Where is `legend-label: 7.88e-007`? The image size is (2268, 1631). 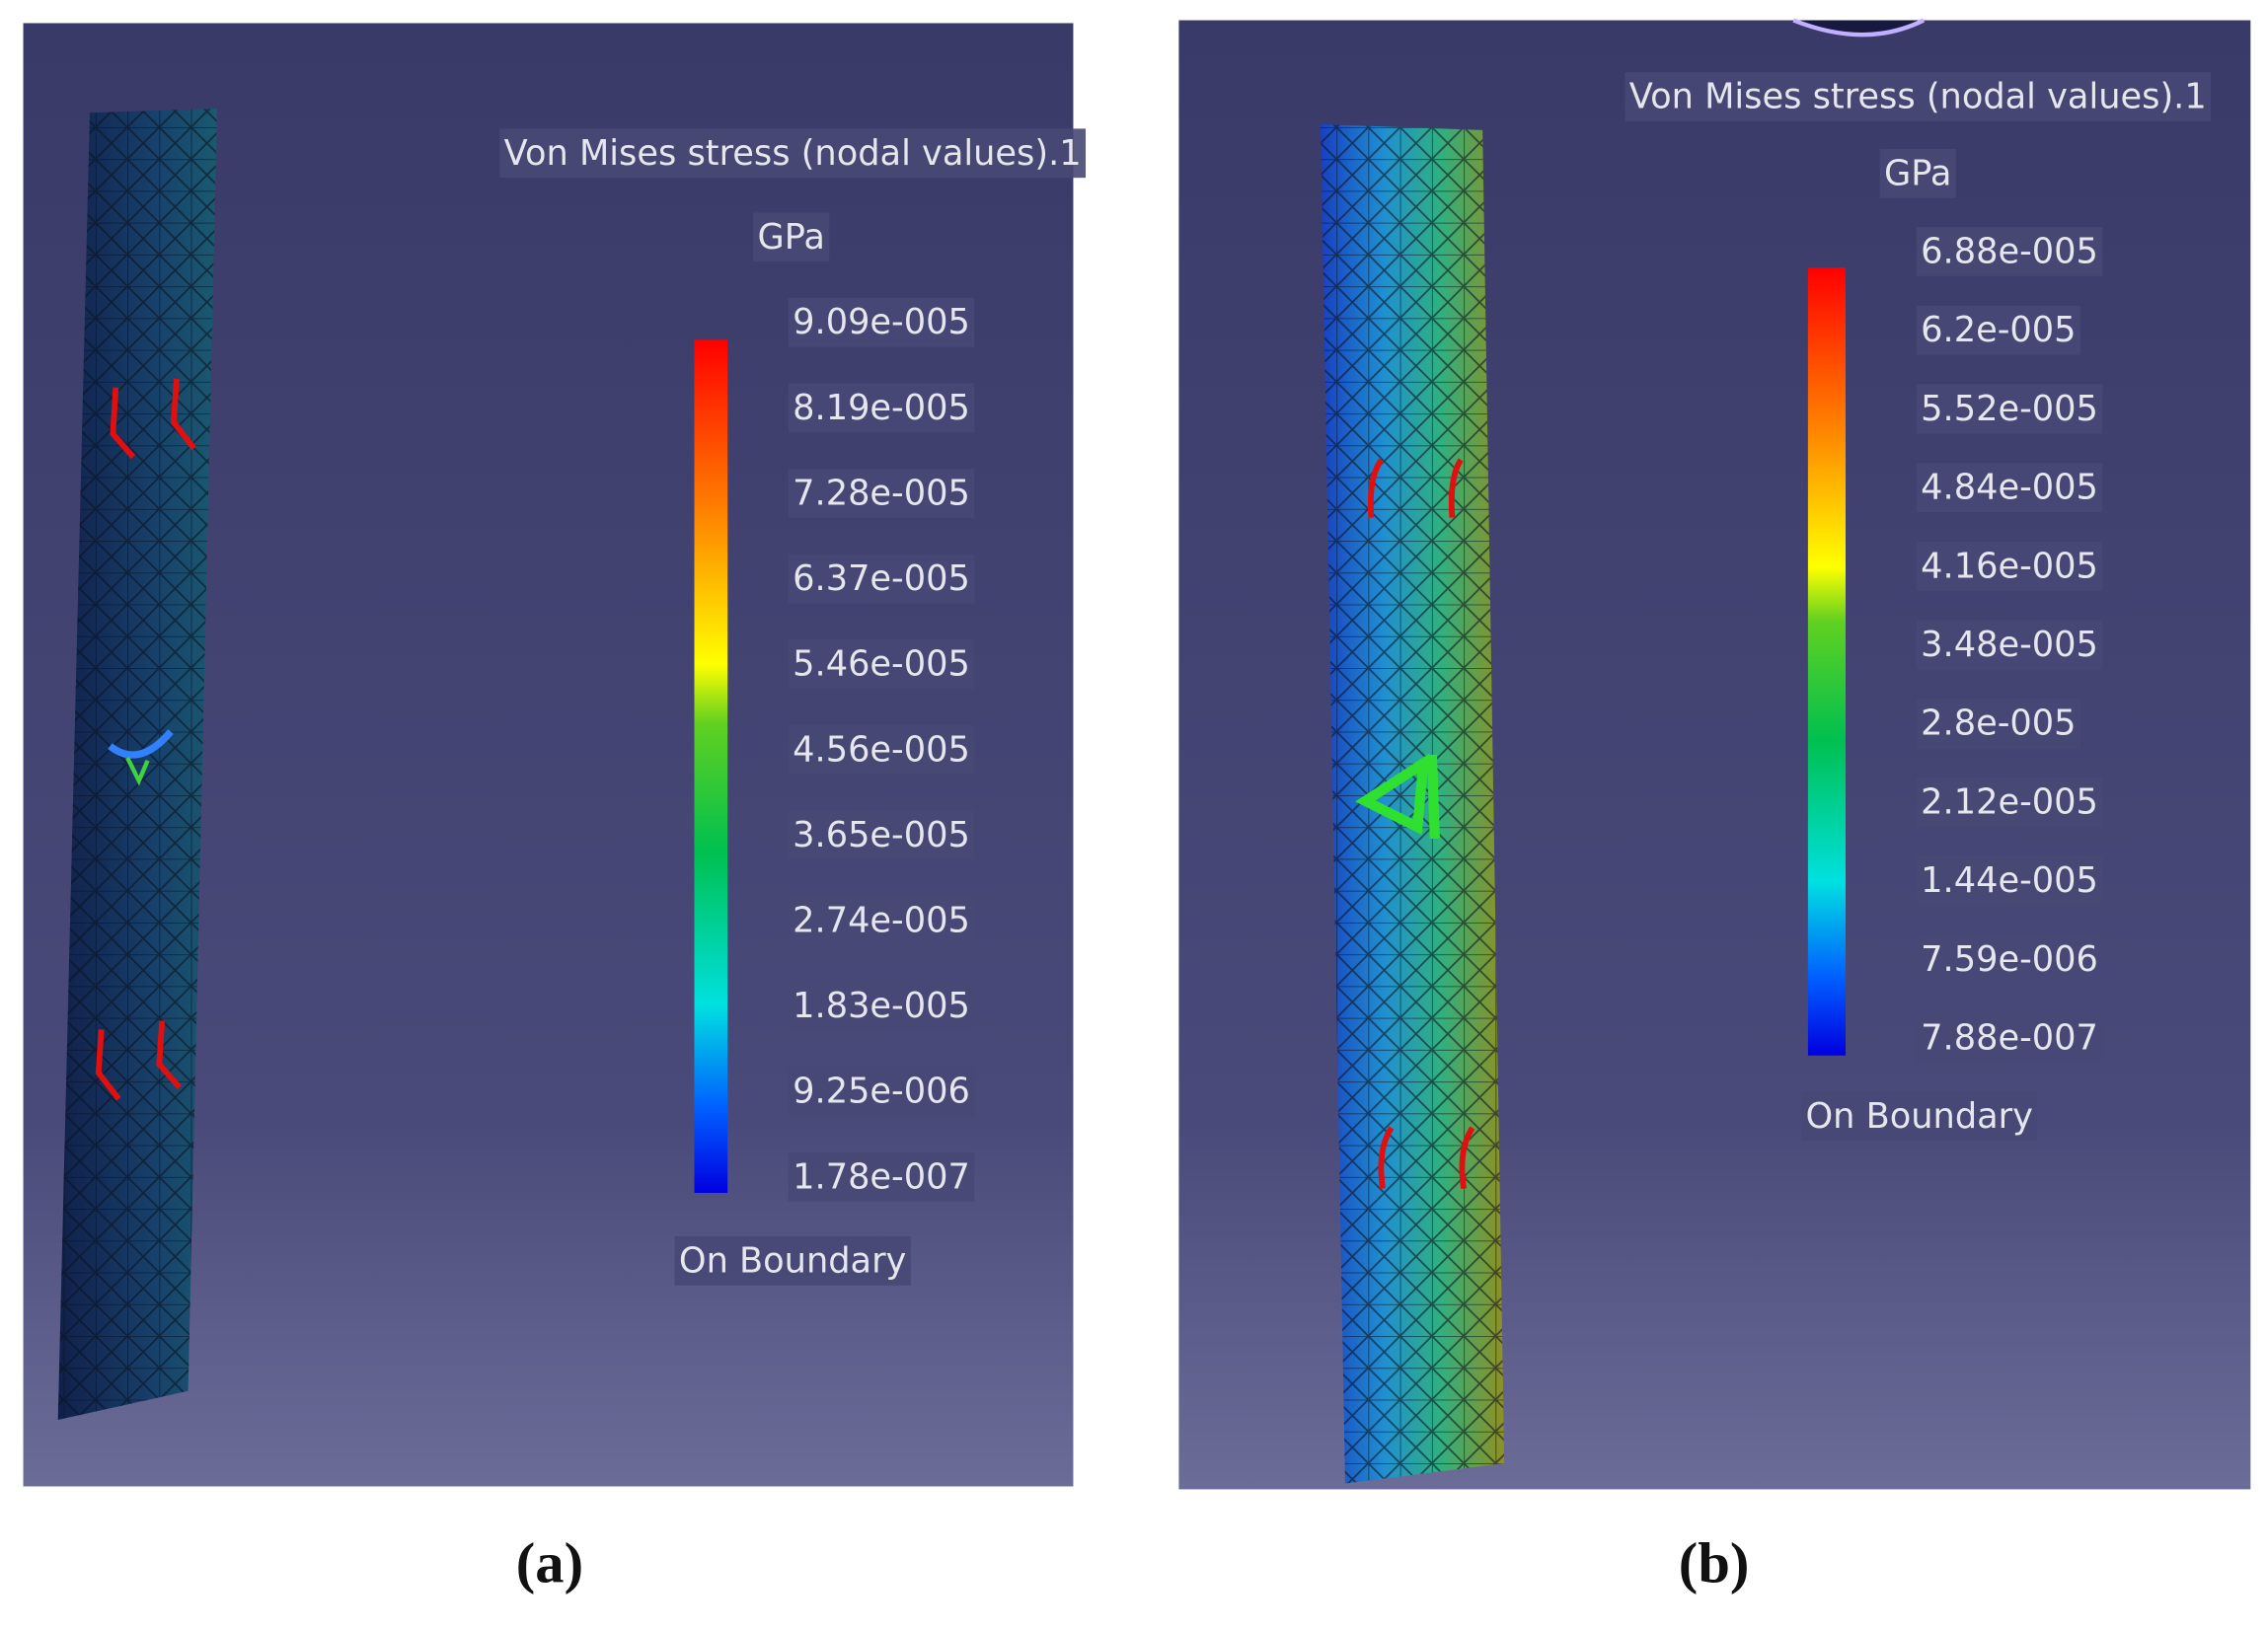 legend-label: 7.88e-007 is located at coordinates (2009, 1038).